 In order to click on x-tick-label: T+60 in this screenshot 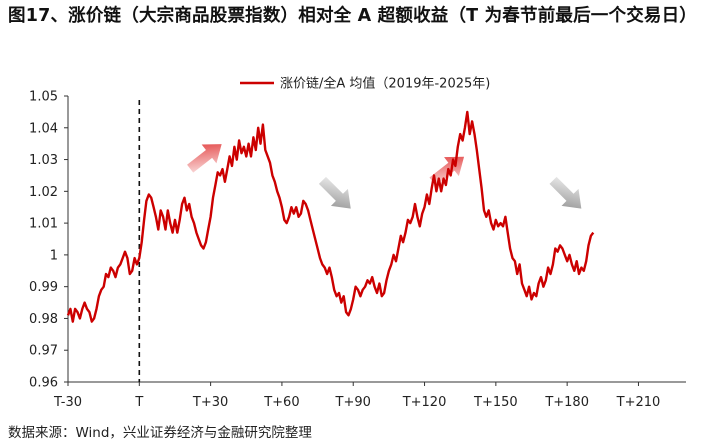, I will do `click(281, 402)`.